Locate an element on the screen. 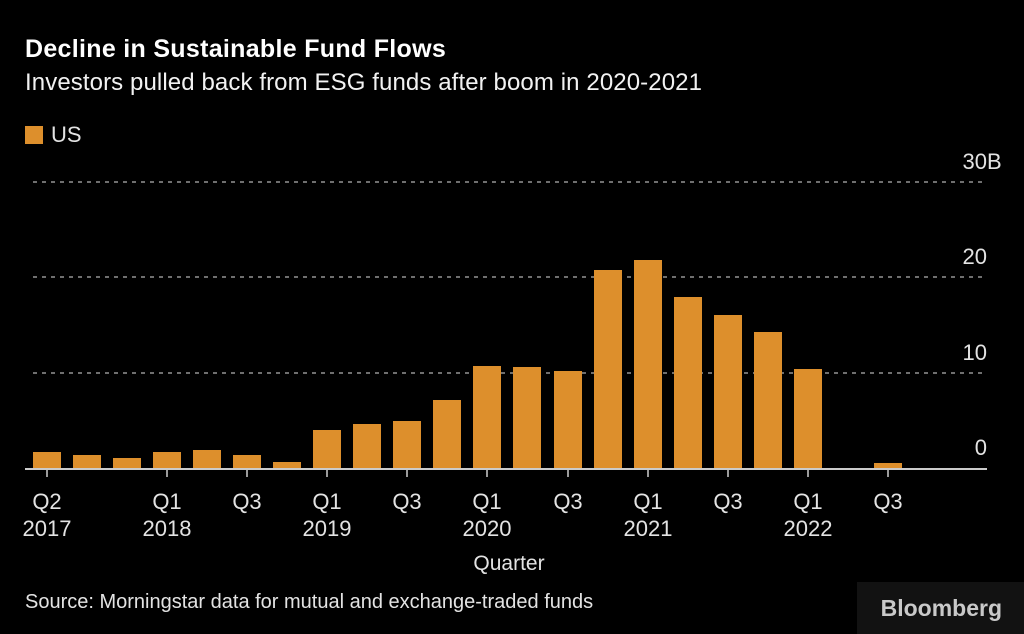  x-tick-year: 2022 is located at coordinates (808, 528).